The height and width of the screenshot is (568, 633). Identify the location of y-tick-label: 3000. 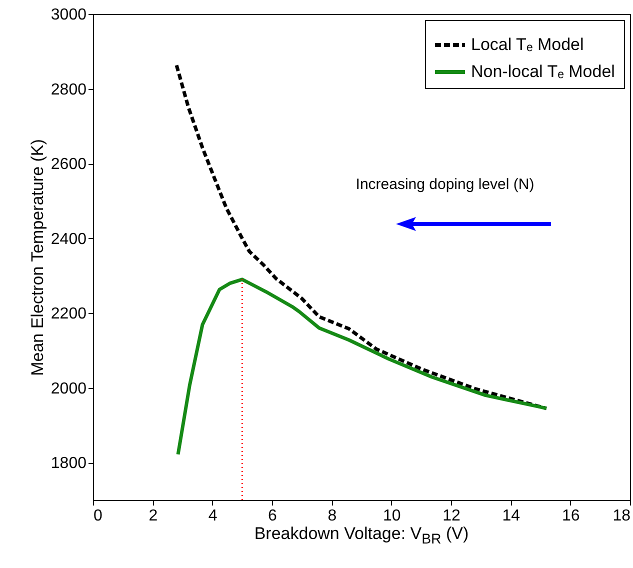
(68, 15).